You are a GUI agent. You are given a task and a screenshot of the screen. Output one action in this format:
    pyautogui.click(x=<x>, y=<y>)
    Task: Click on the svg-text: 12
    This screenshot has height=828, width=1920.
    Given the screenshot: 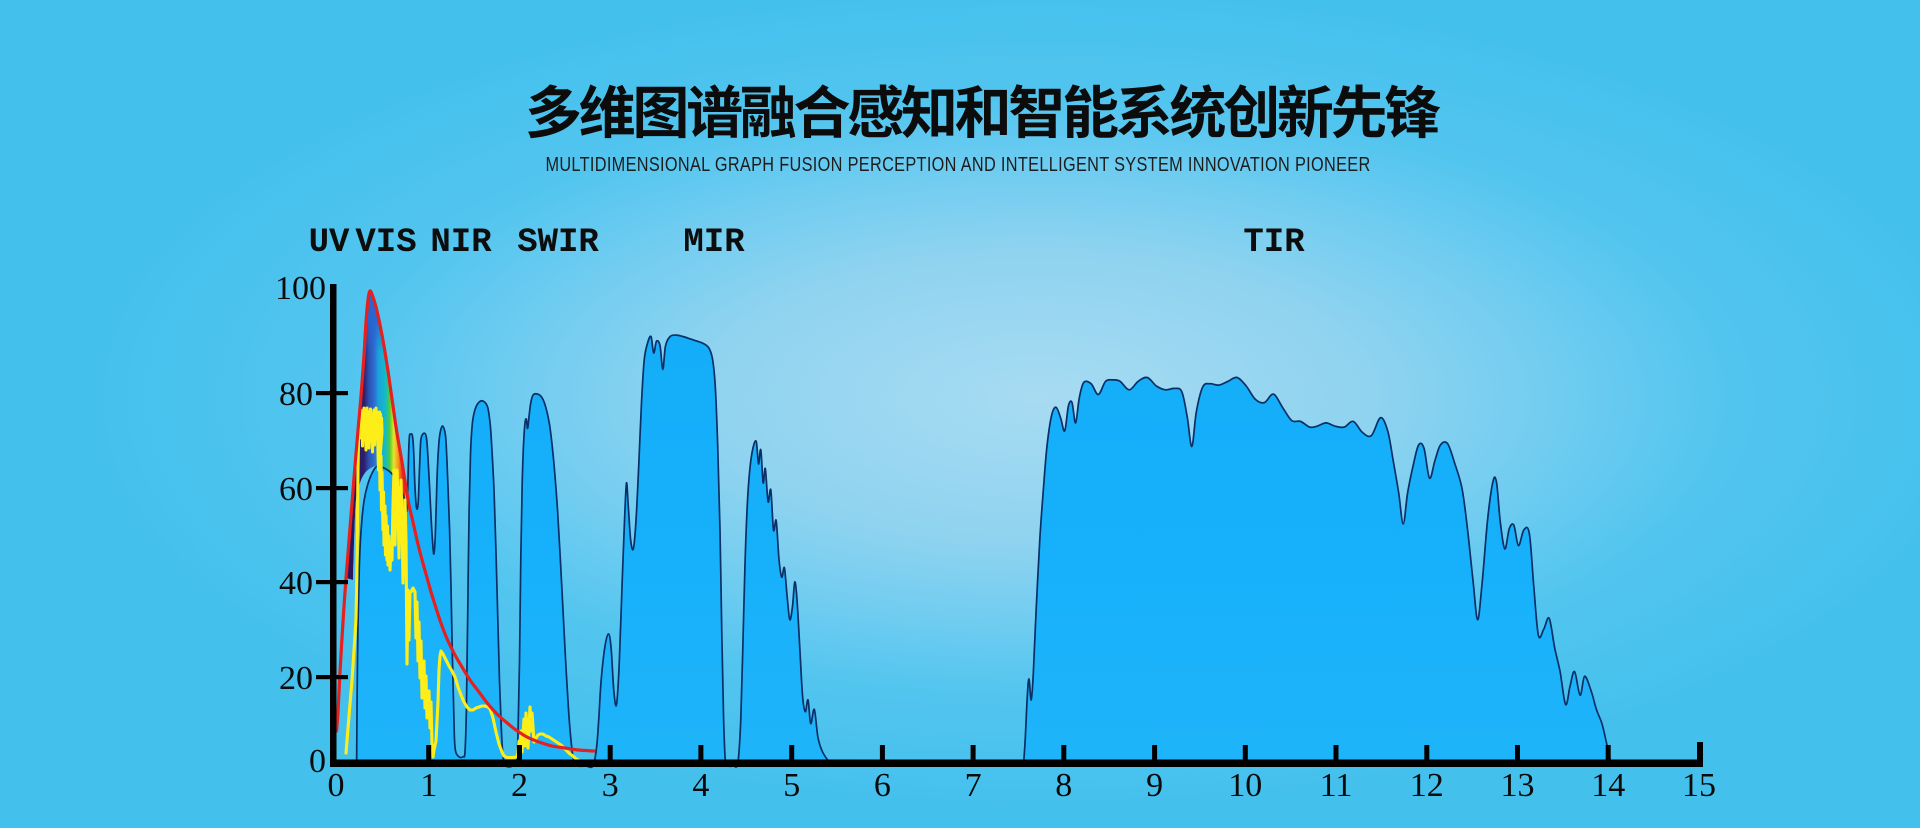 What is the action you would take?
    pyautogui.click(x=1427, y=785)
    